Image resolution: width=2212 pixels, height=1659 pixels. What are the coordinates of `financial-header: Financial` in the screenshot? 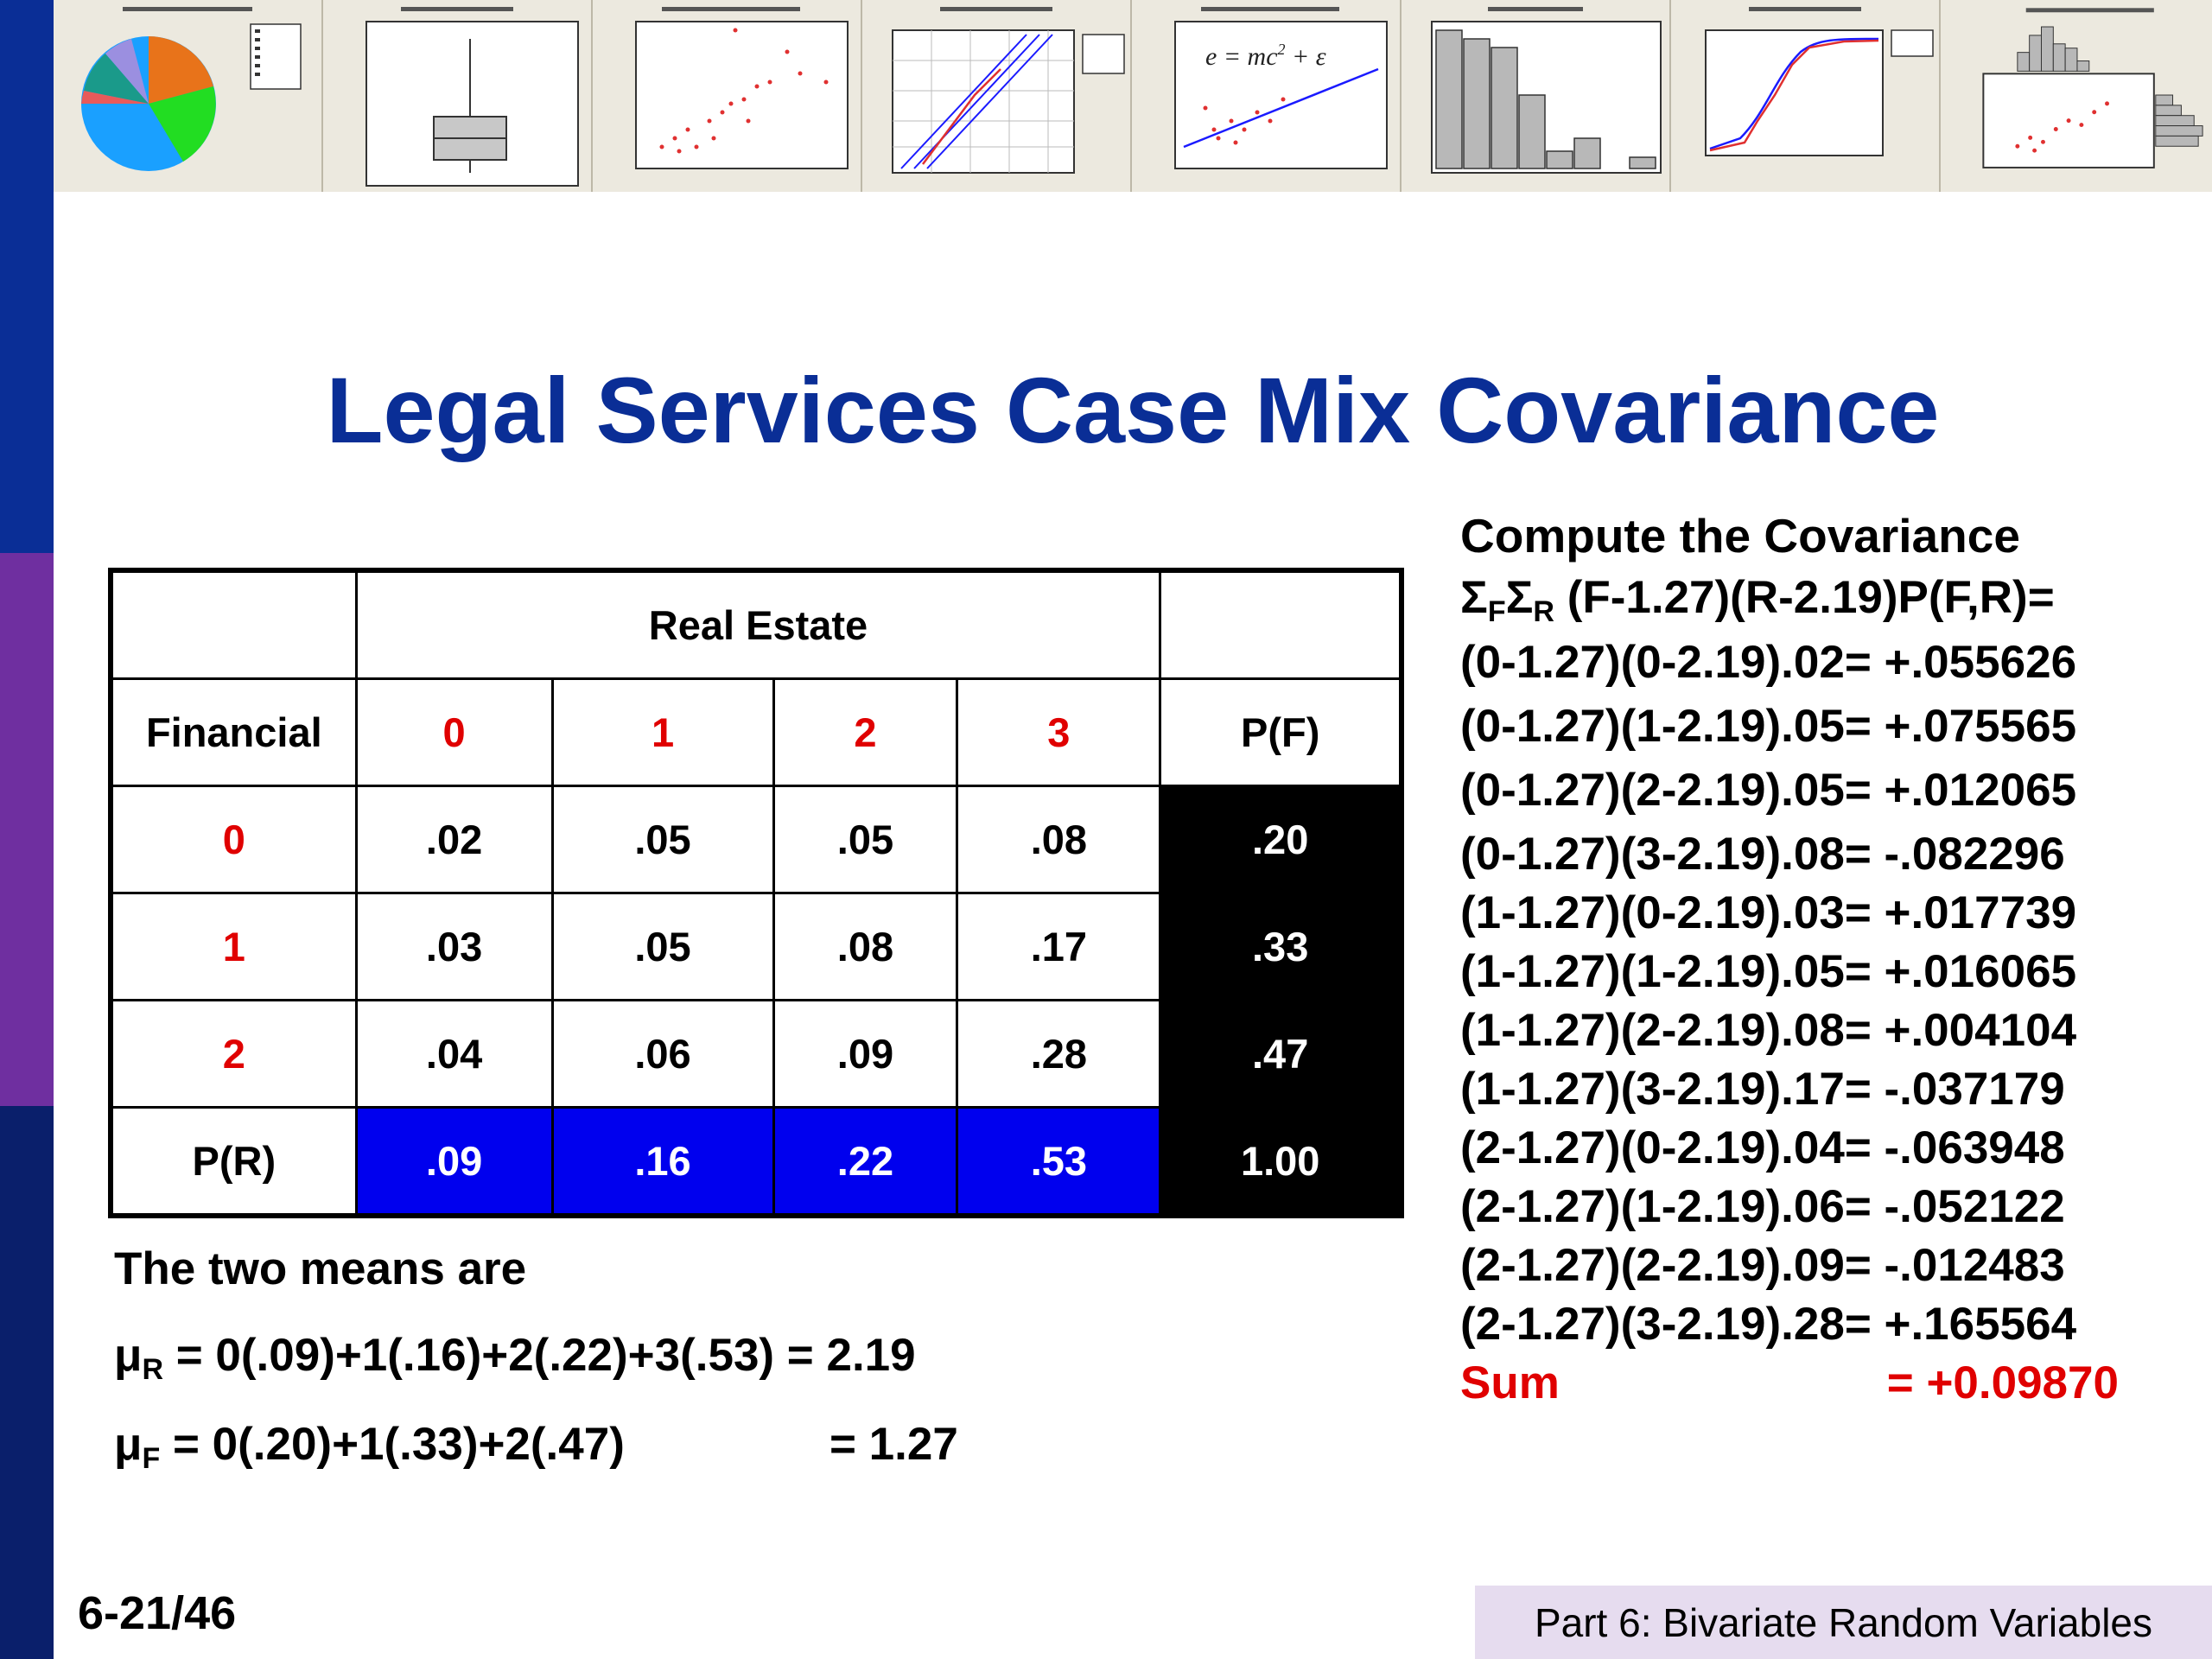 It's located at (233, 732).